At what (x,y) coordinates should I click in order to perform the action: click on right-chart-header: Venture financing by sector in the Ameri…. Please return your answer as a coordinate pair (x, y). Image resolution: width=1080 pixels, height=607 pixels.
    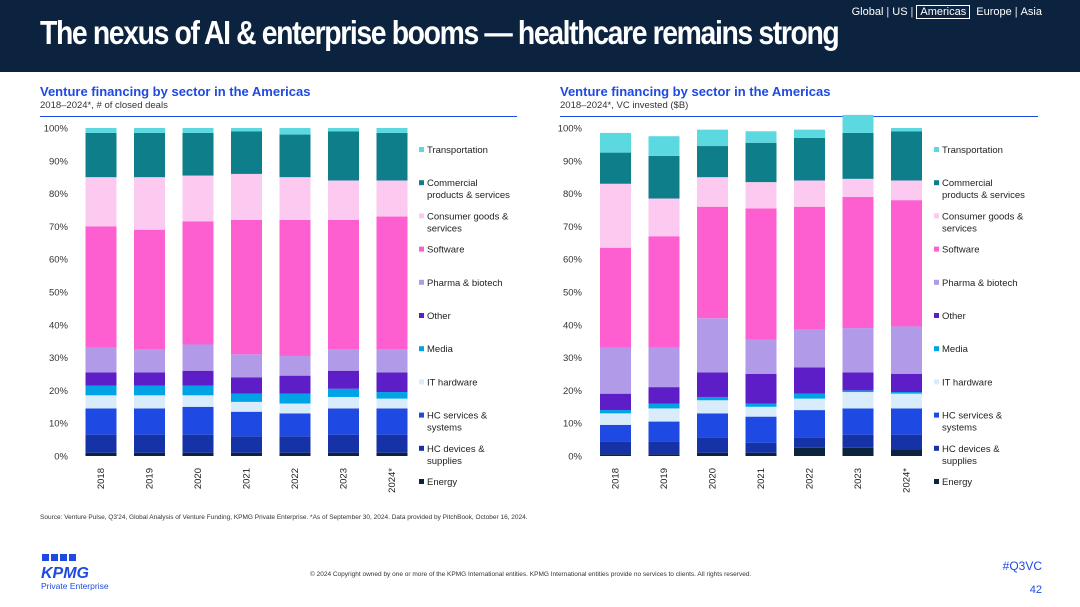
    Looking at the image, I should click on (695, 97).